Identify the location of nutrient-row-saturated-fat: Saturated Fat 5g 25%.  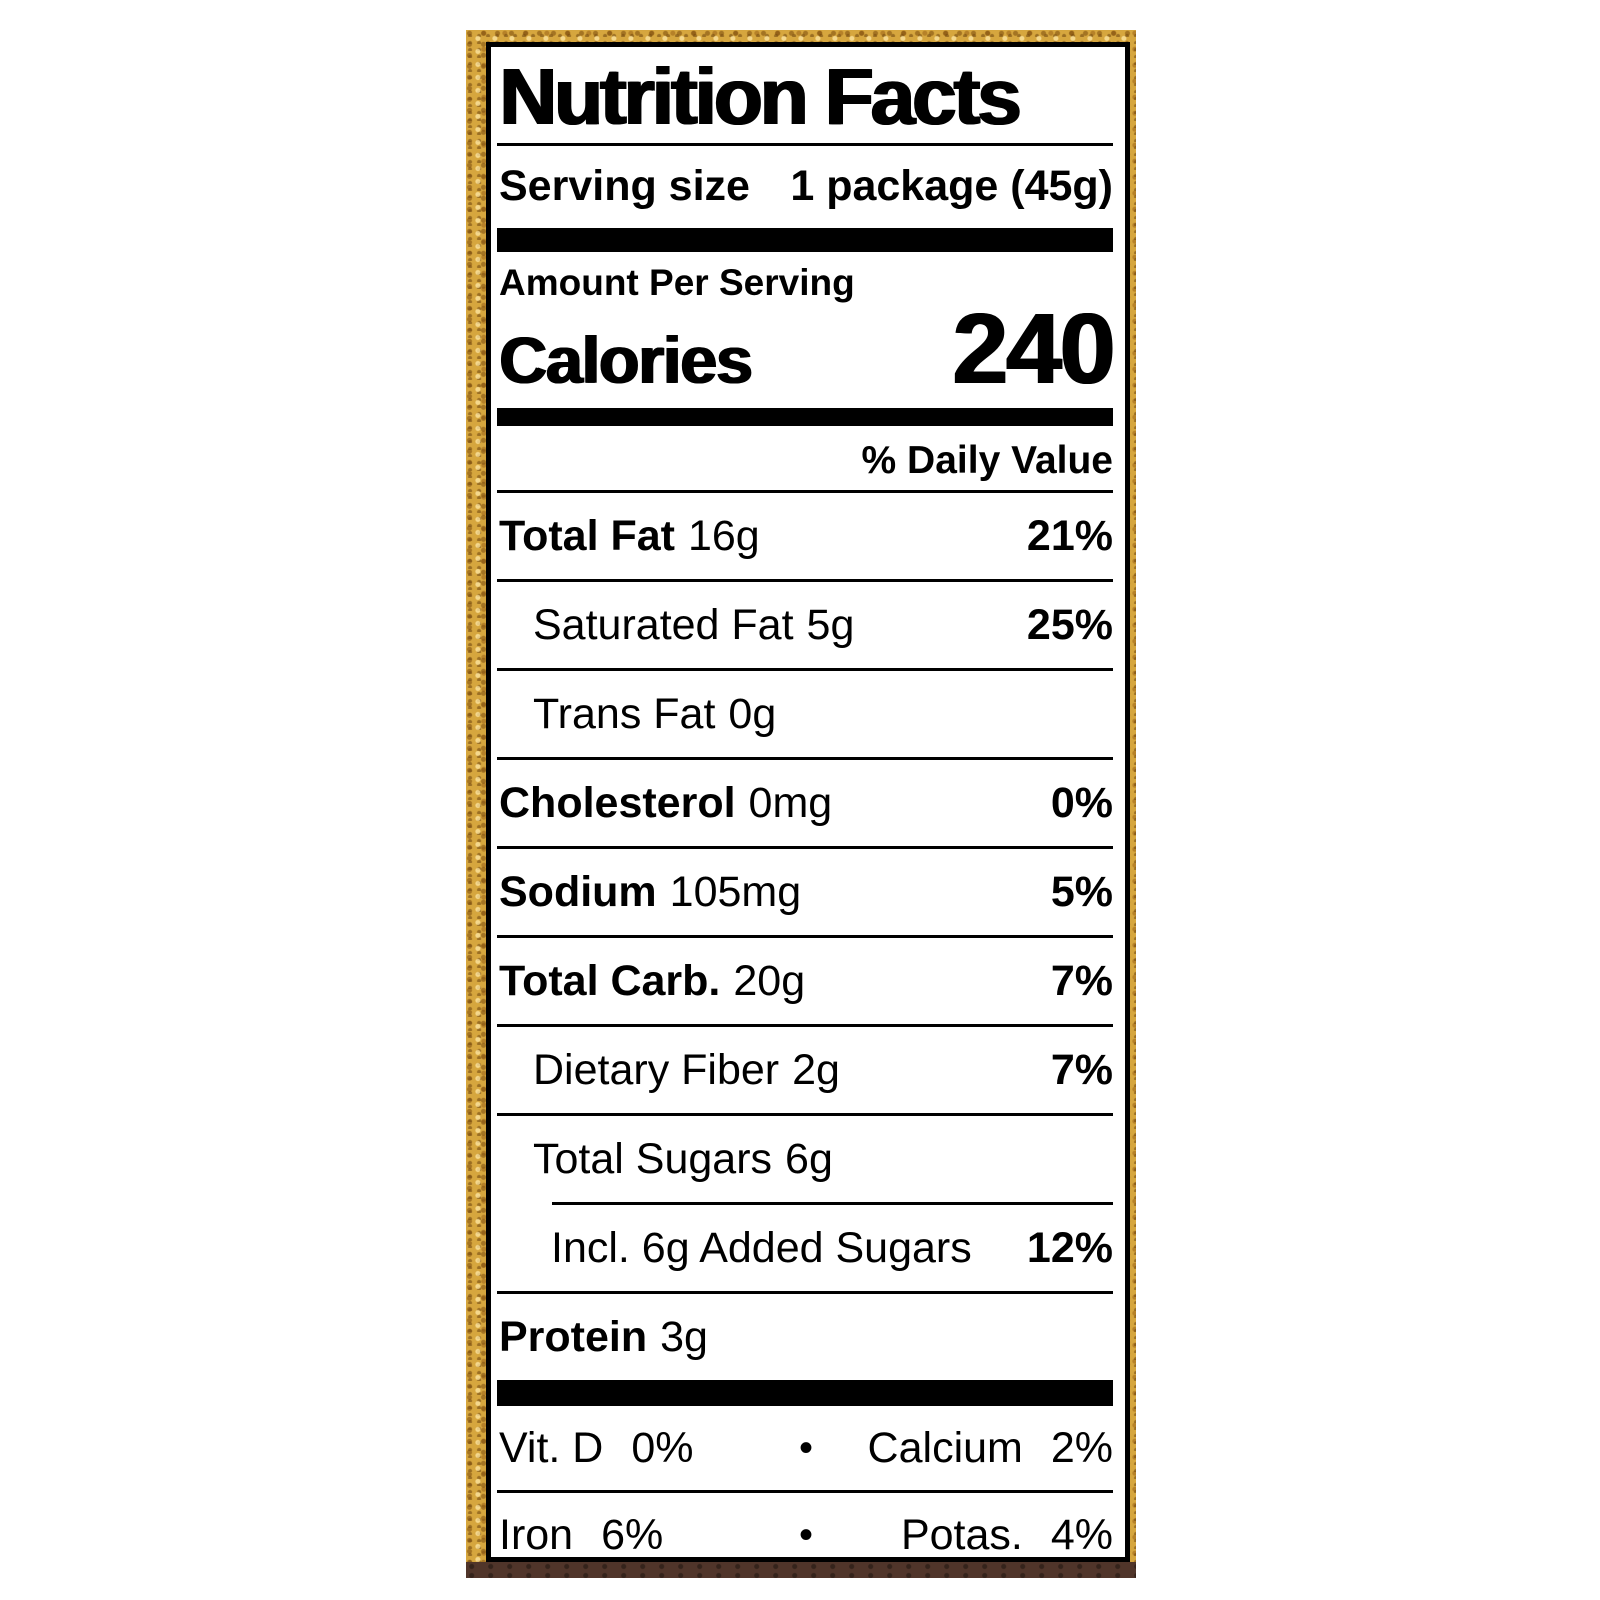
(805, 625).